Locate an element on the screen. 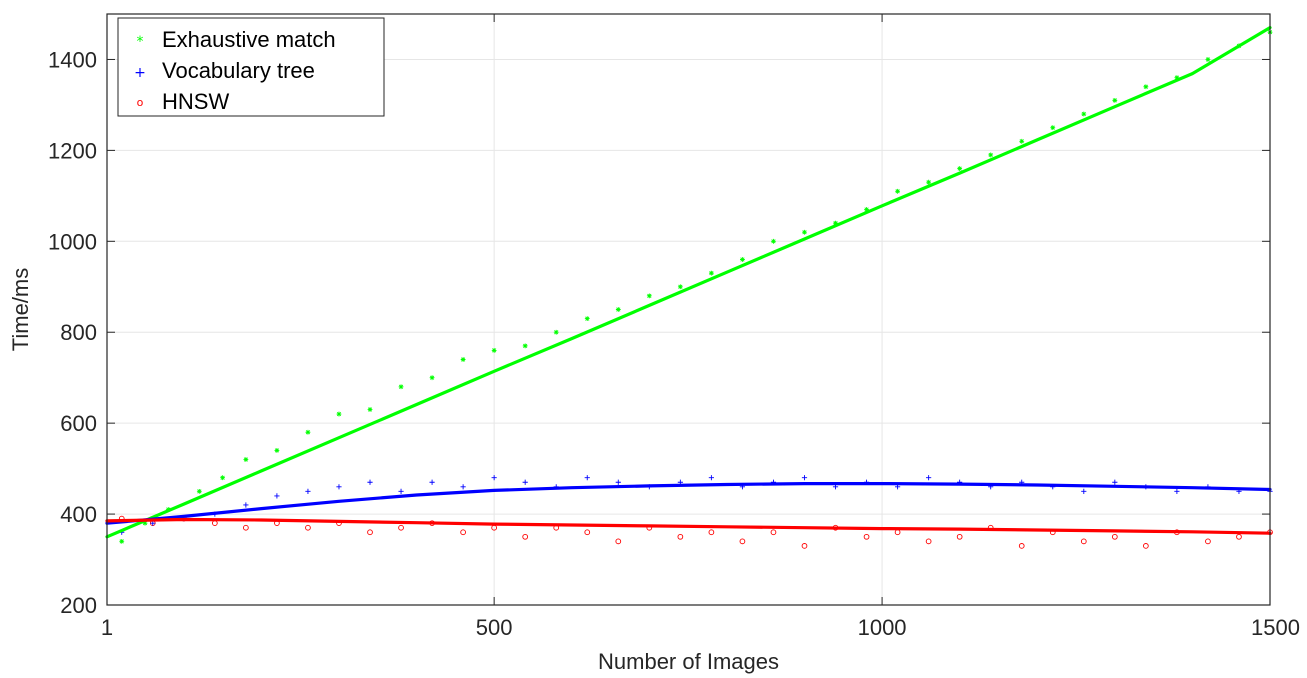 This screenshot has height=678, width=1307. trend-line-vocabulary-tree is located at coordinates (688, 503).